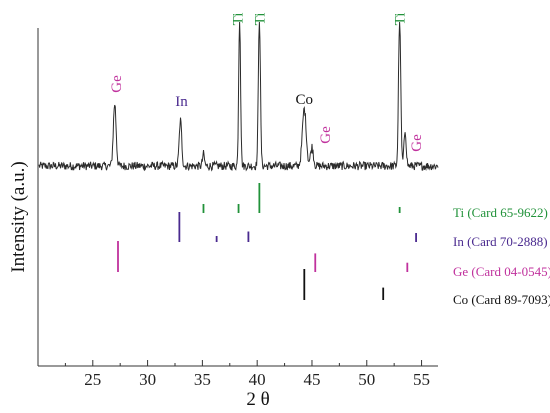 The width and height of the screenshot is (550, 413). What do you see at coordinates (233, 374) in the screenshot?
I see `x-axis: 25 30 35 40 45 50 55` at bounding box center [233, 374].